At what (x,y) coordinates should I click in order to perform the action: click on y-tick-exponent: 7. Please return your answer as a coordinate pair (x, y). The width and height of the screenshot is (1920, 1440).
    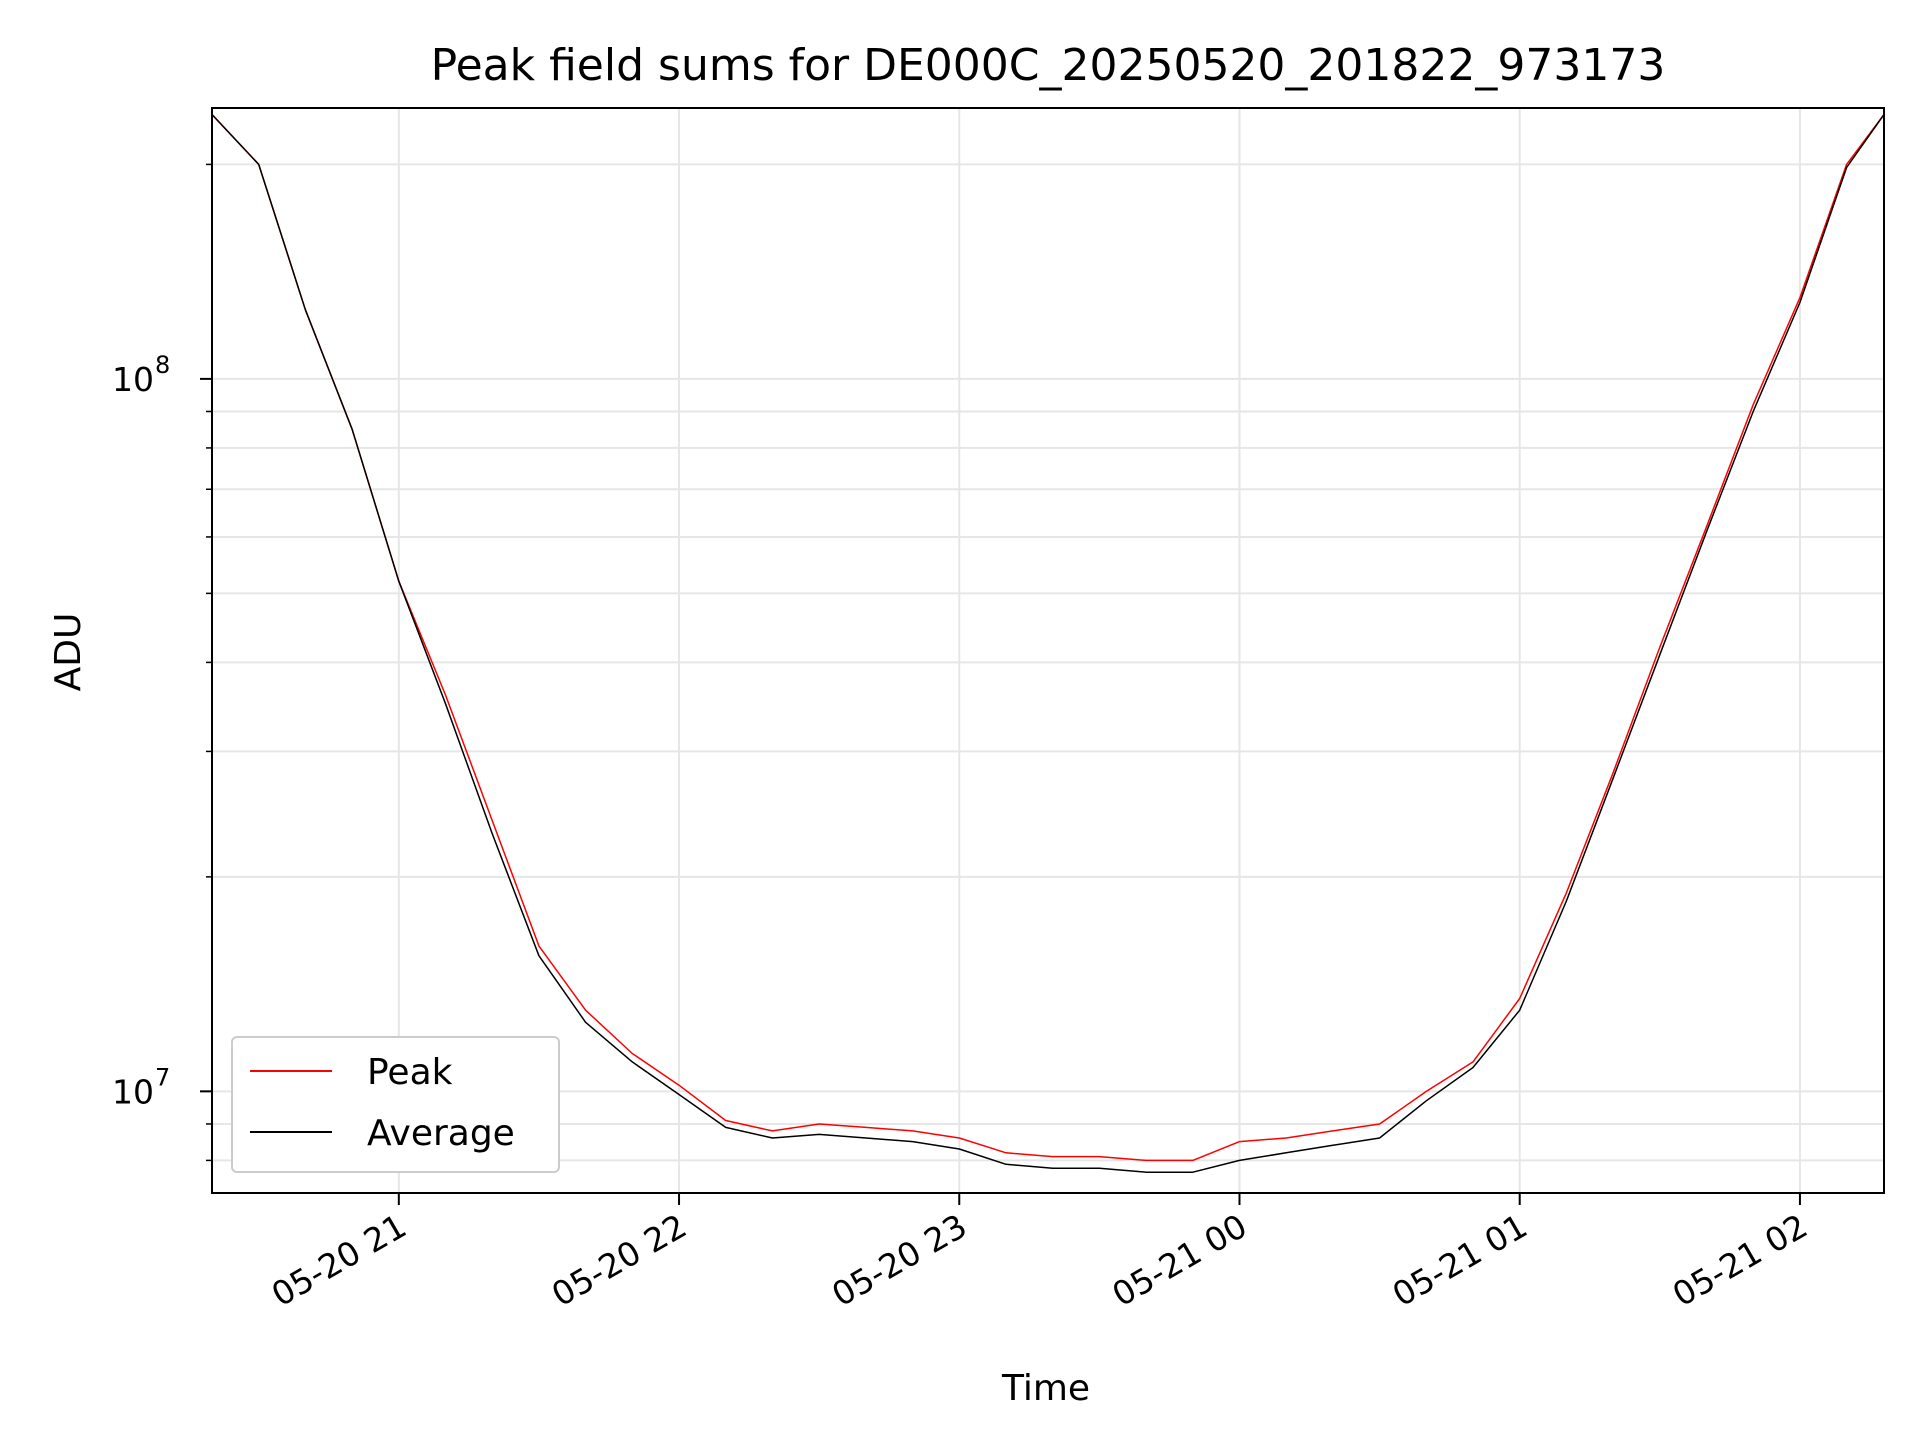
    Looking at the image, I should click on (162, 1077).